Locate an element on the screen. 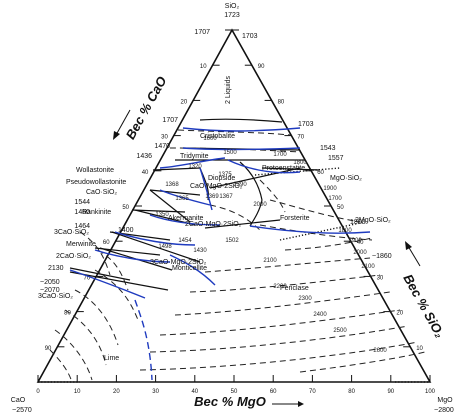 Image resolution: width=475 pixels, height=418 pixels. blue-merw is located at coordinates (155, 238).